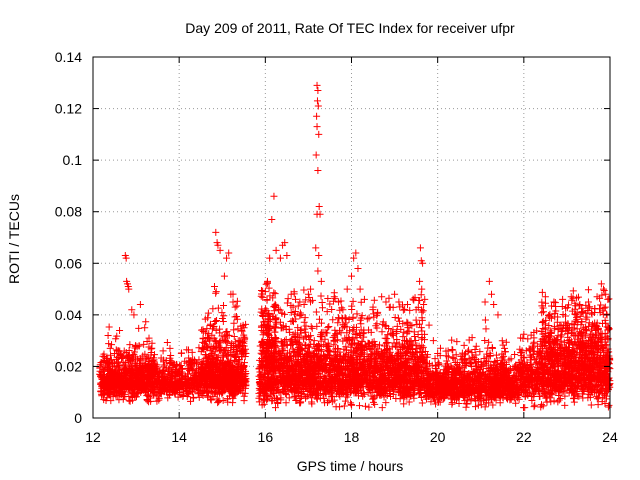 This screenshot has height=480, width=640. What do you see at coordinates (14, 239) in the screenshot?
I see `y-axis-label: ROTI / TECUs` at bounding box center [14, 239].